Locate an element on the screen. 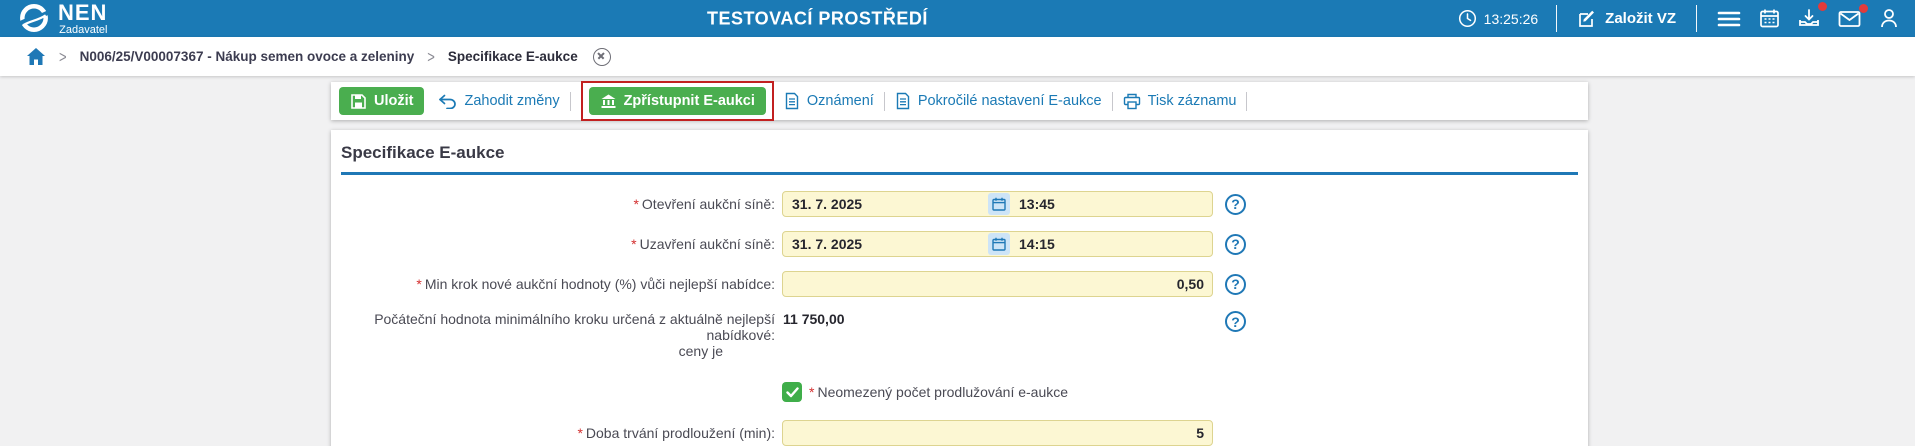 The height and width of the screenshot is (446, 1915). messages-badge is located at coordinates (1863, 8).